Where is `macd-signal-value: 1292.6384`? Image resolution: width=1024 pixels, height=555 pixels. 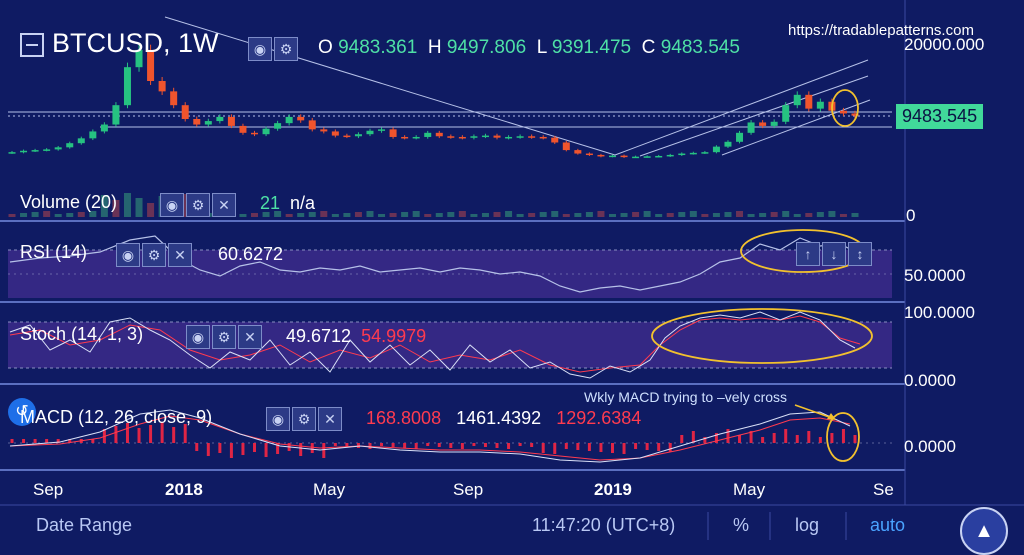 macd-signal-value: 1292.6384 is located at coordinates (599, 418).